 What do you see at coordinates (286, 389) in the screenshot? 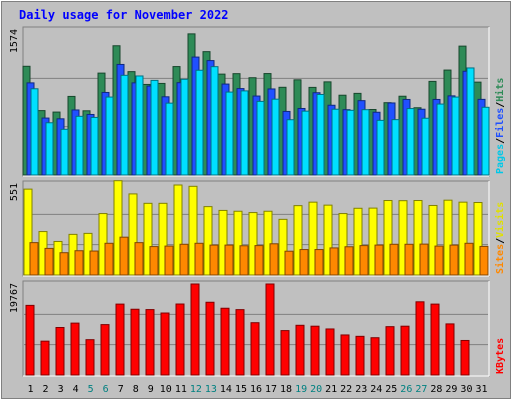
I see `x-tick-label-18: 18` at bounding box center [286, 389].